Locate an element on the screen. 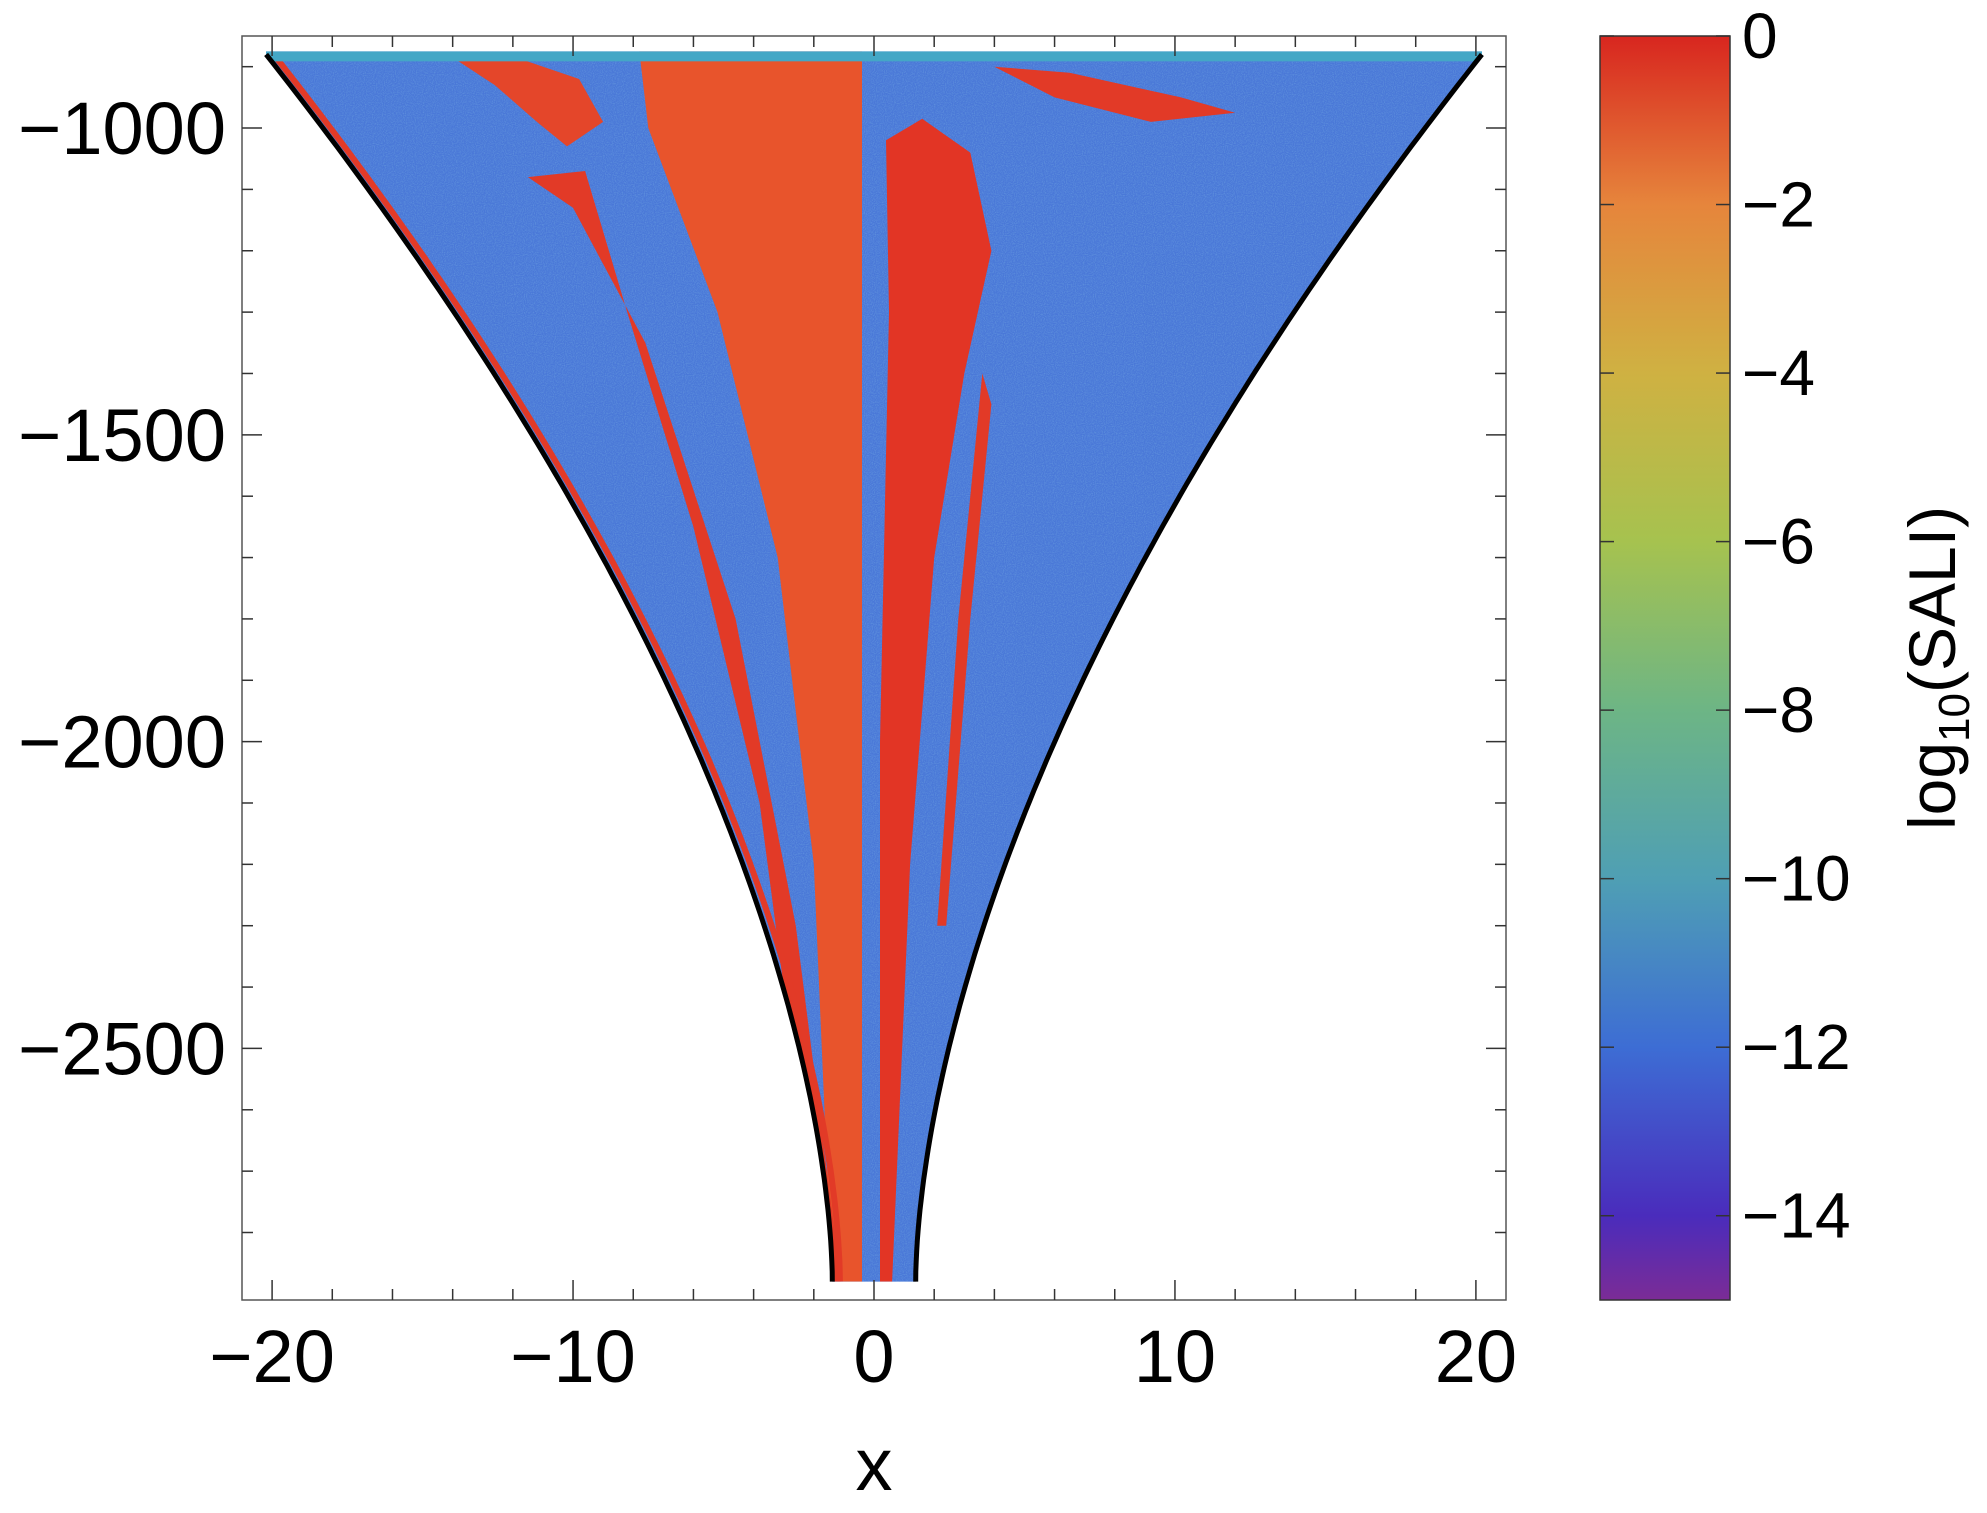 Image resolution: width=1987 pixels, height=1513 pixels. central-regular-band is located at coordinates (750, 666).